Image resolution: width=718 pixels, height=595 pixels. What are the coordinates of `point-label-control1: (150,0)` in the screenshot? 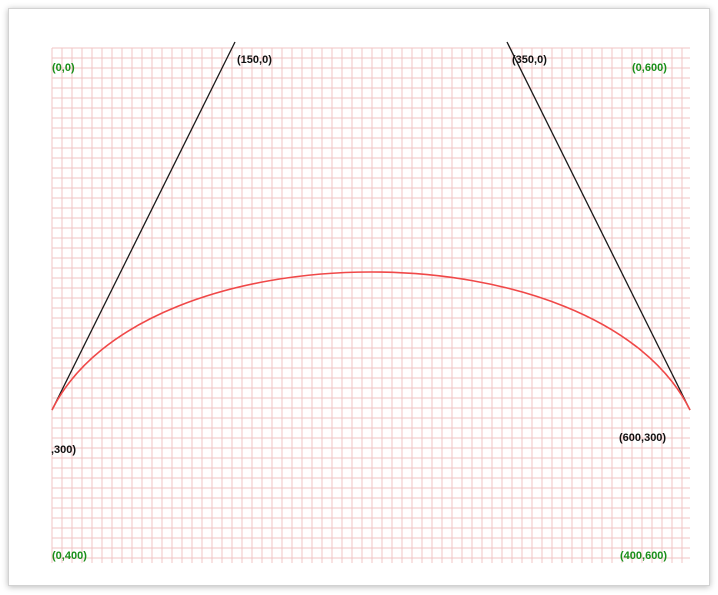 It's located at (254, 60).